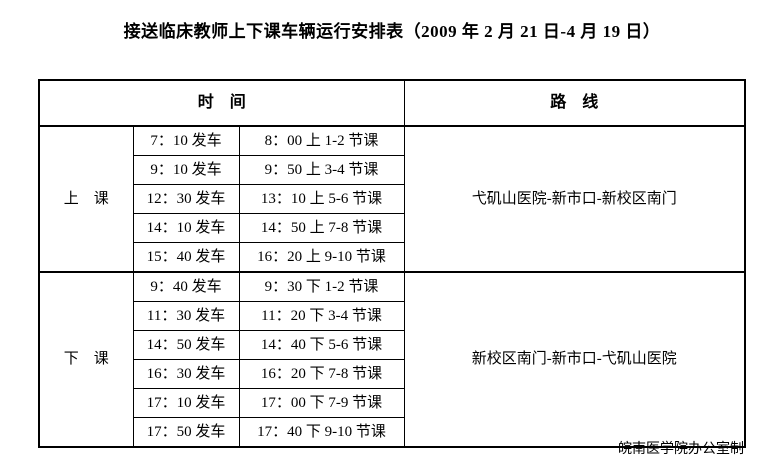 The height and width of the screenshot is (469, 784). Describe the element at coordinates (86, 199) in the screenshot. I see `section-label-shangke: 上 课` at that location.